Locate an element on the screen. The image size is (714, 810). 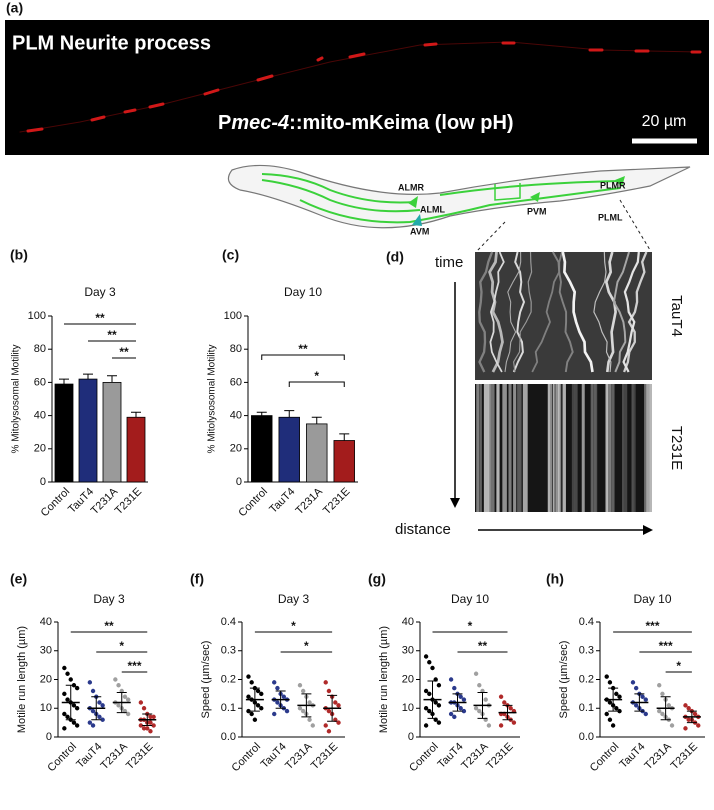
y-tick-label: 60 is located at coordinates (236, 382).